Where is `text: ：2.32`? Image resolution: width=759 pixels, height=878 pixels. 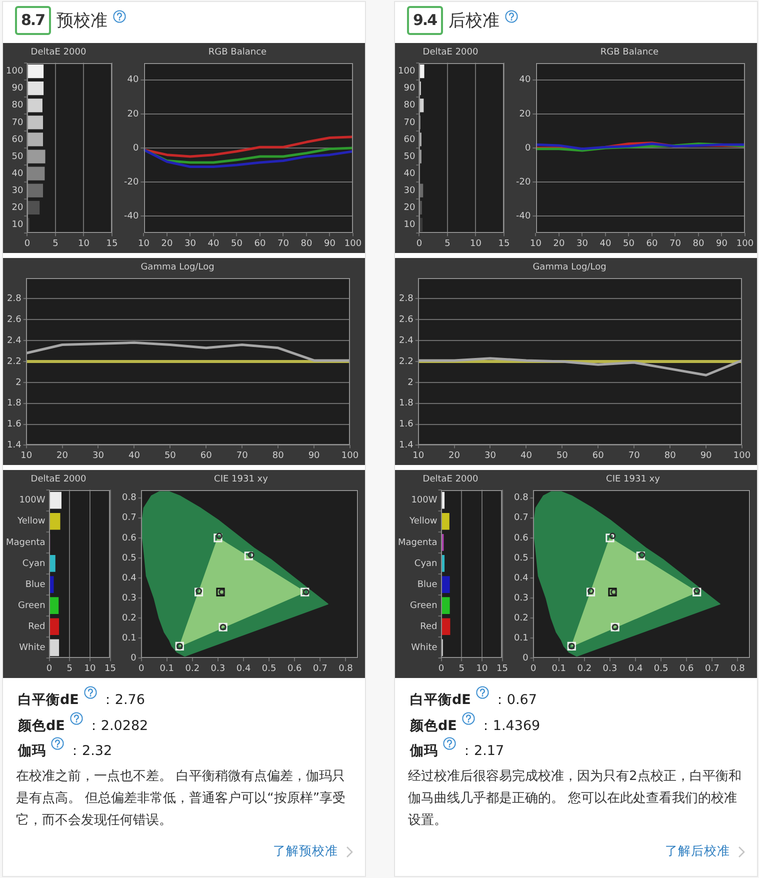
text: ：2.32 is located at coordinates (90, 751).